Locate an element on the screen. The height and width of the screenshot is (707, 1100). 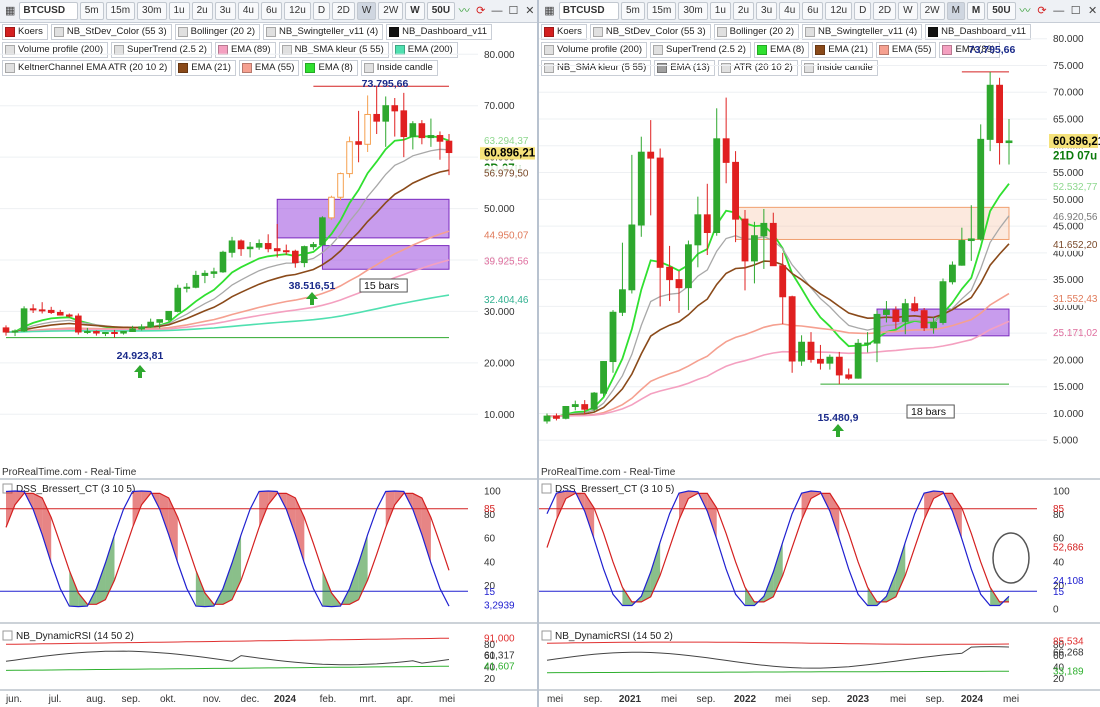
rsi-axis-label: 40 is located at coordinates (1059, 668).